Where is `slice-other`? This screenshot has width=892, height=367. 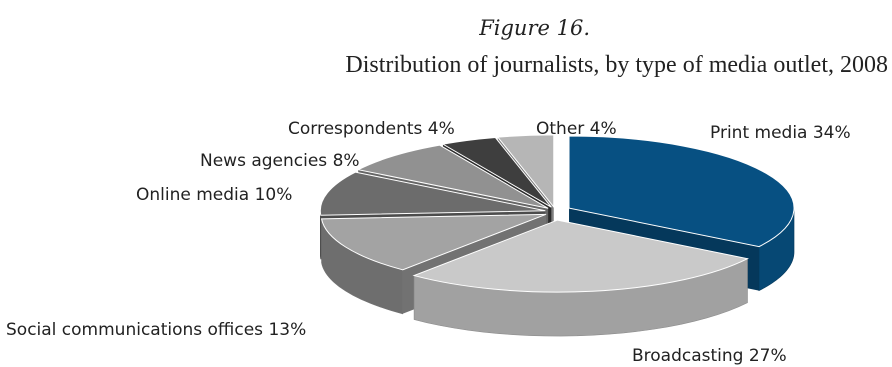 slice-other is located at coordinates (525, 171).